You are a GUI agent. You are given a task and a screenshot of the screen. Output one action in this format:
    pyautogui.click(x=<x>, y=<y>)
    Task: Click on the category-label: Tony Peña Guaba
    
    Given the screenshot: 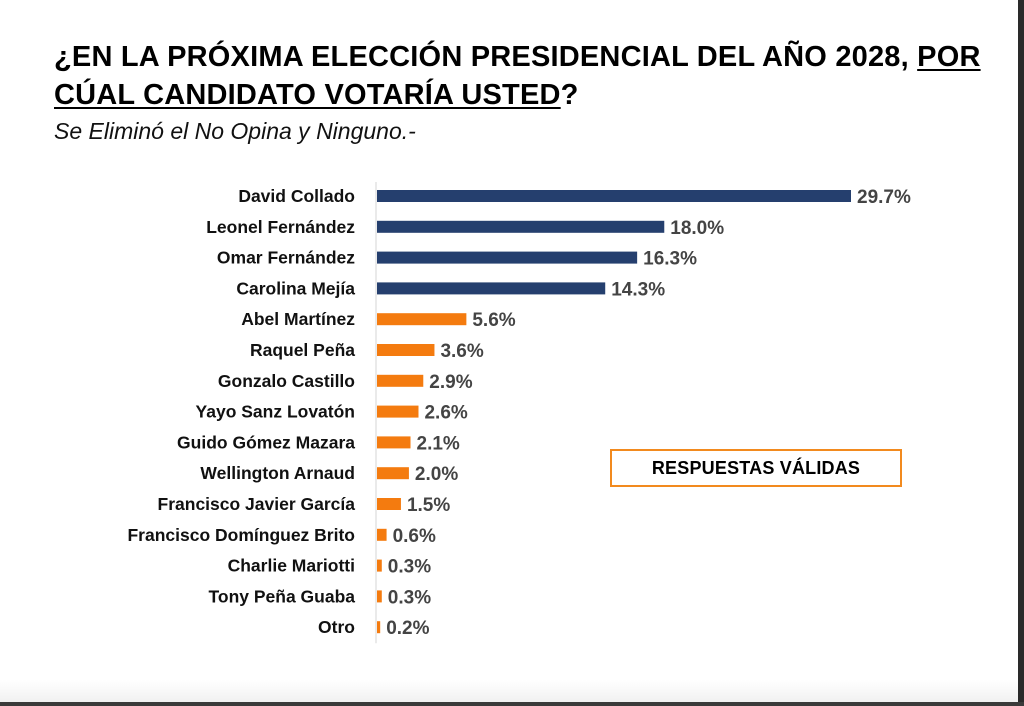 What is the action you would take?
    pyautogui.click(x=281, y=596)
    